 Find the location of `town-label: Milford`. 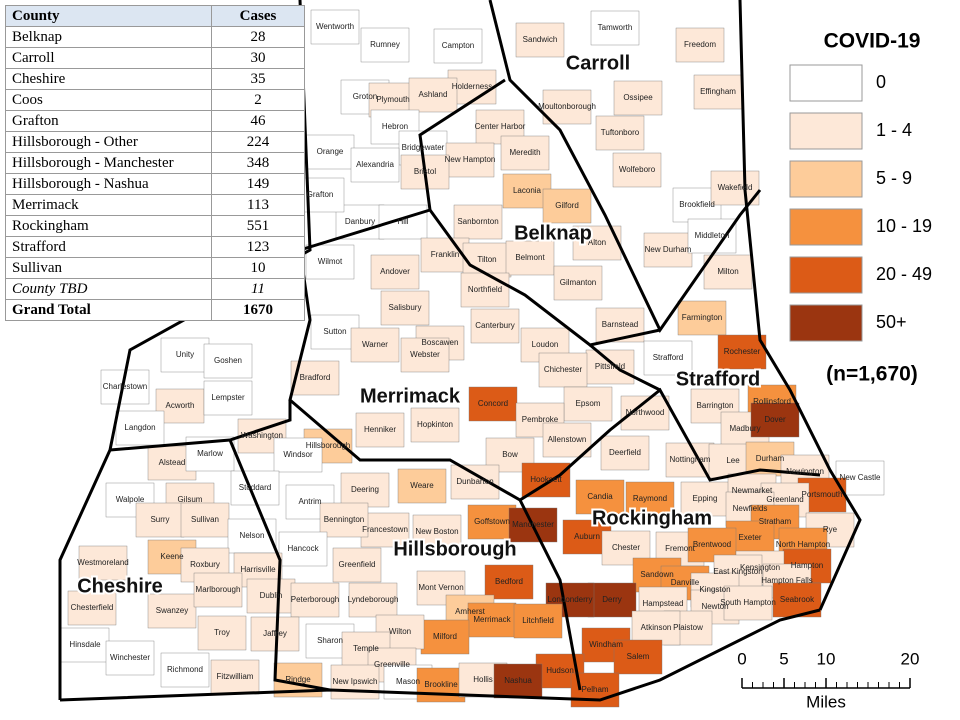

town-label: Milford is located at coordinates (445, 636).